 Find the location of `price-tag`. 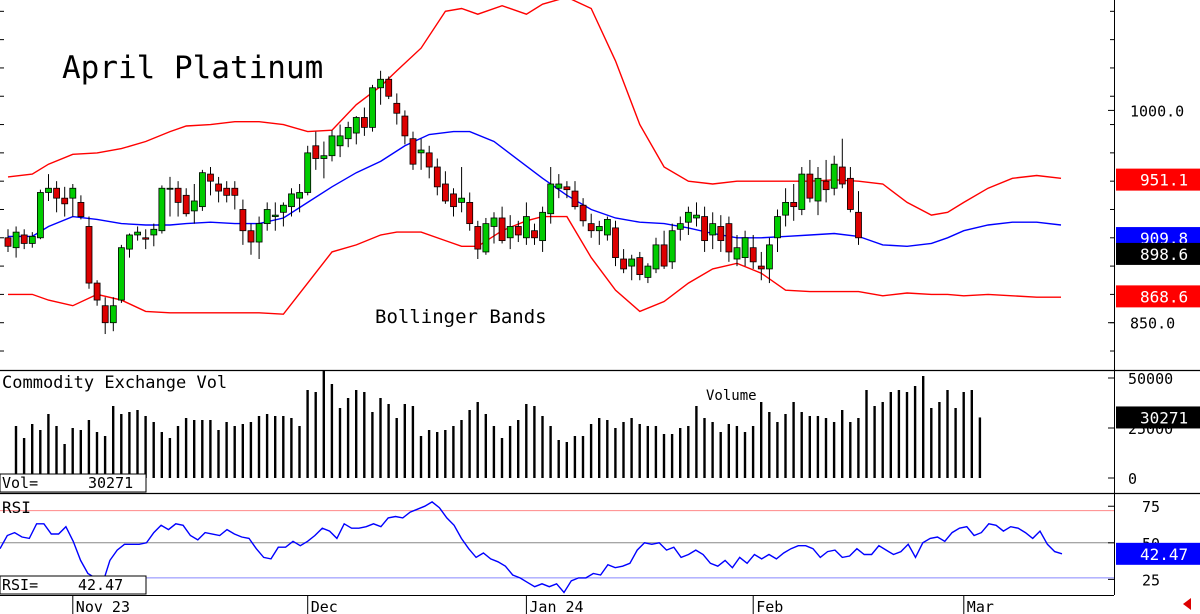

price-tag is located at coordinates (1158, 296).